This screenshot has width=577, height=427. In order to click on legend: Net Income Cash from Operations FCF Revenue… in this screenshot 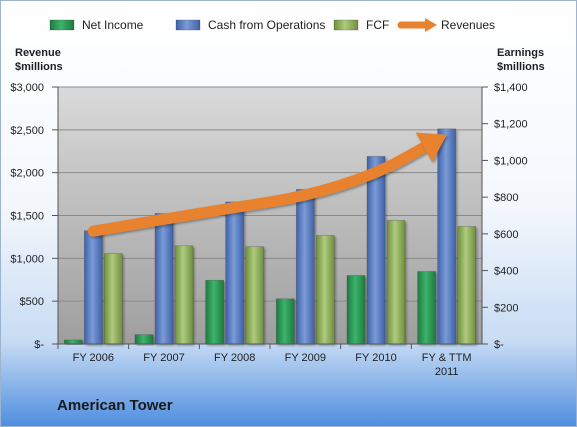, I will do `click(272, 25)`.